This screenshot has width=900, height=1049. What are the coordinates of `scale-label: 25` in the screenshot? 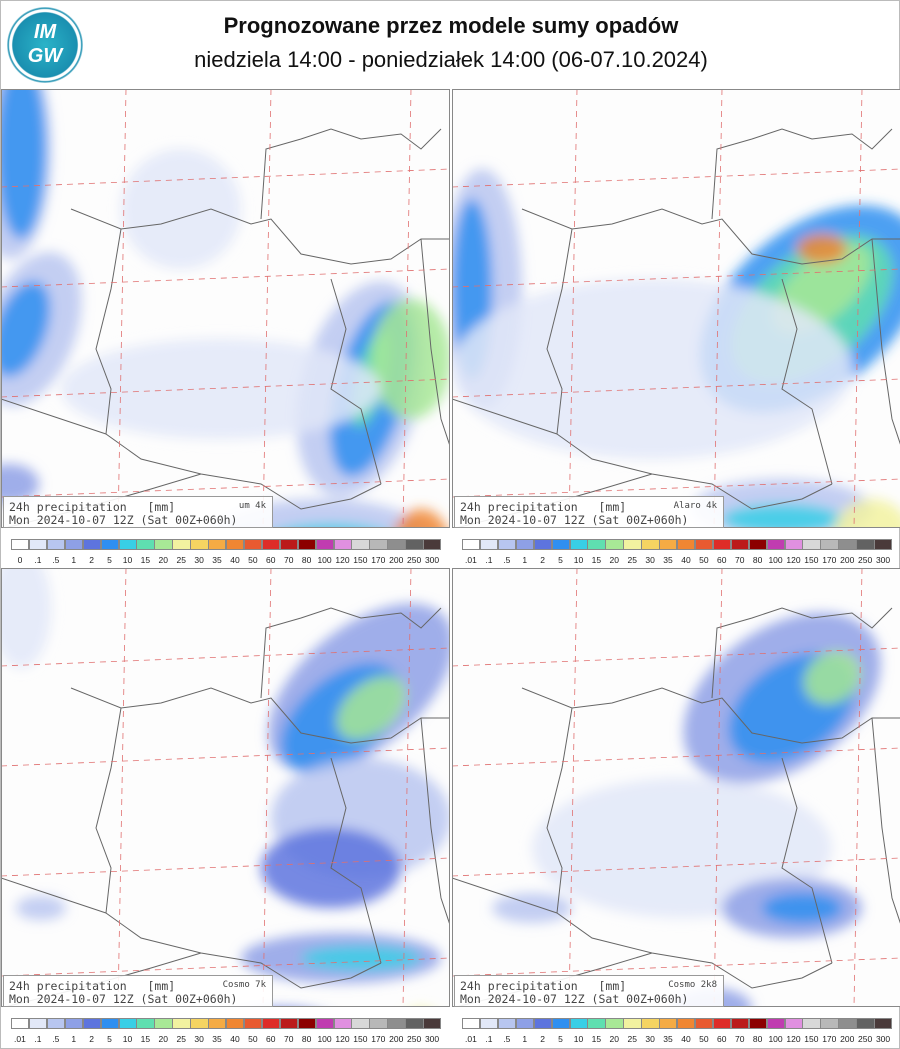 It's located at (181, 1039).